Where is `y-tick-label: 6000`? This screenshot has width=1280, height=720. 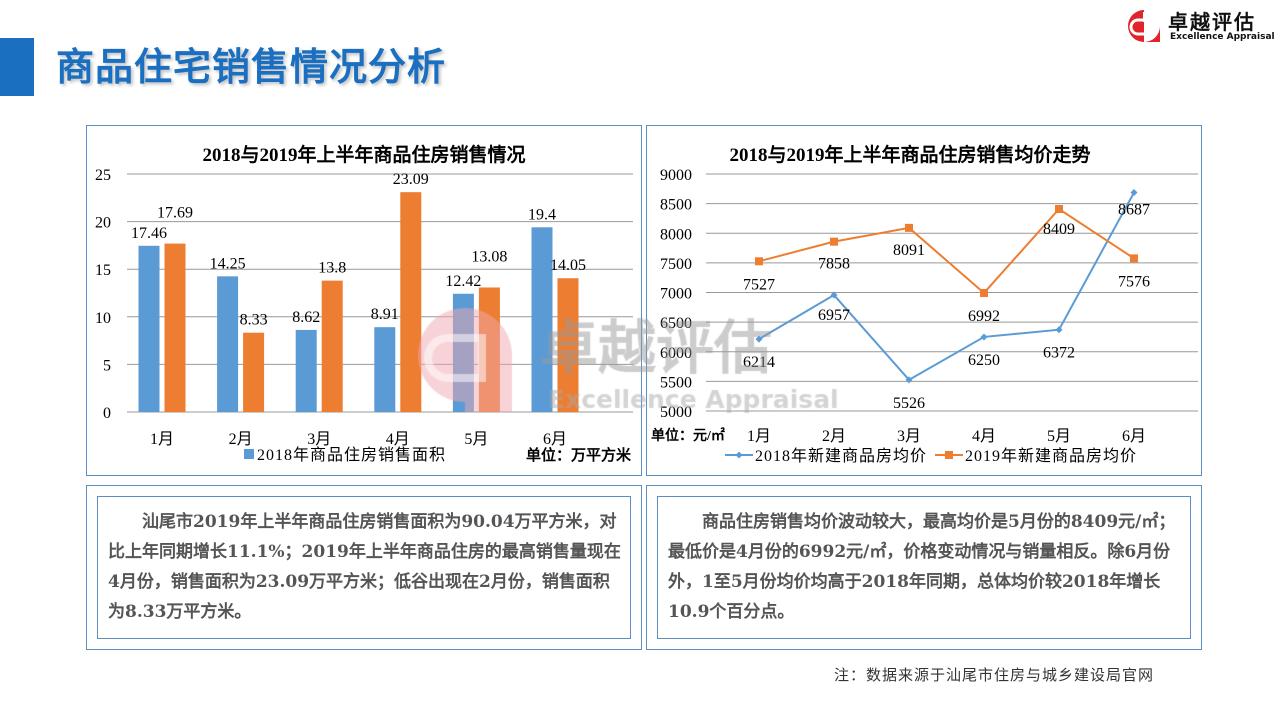 y-tick-label: 6000 is located at coordinates (676, 353).